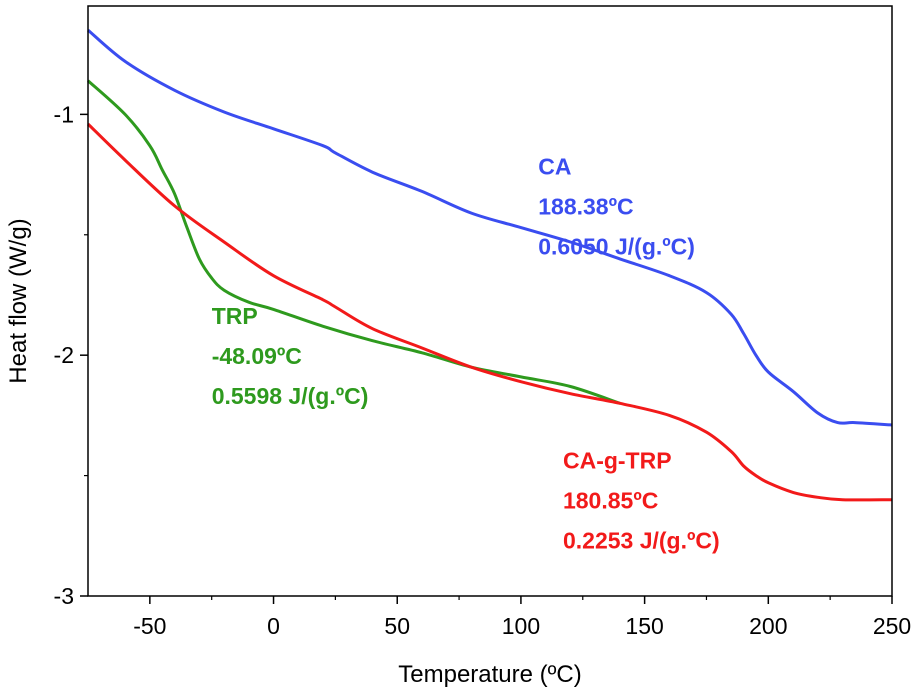 This screenshot has height=697, width=920. What do you see at coordinates (18, 300) in the screenshot?
I see `y-axis-title: Heat flow (W/g)` at bounding box center [18, 300].